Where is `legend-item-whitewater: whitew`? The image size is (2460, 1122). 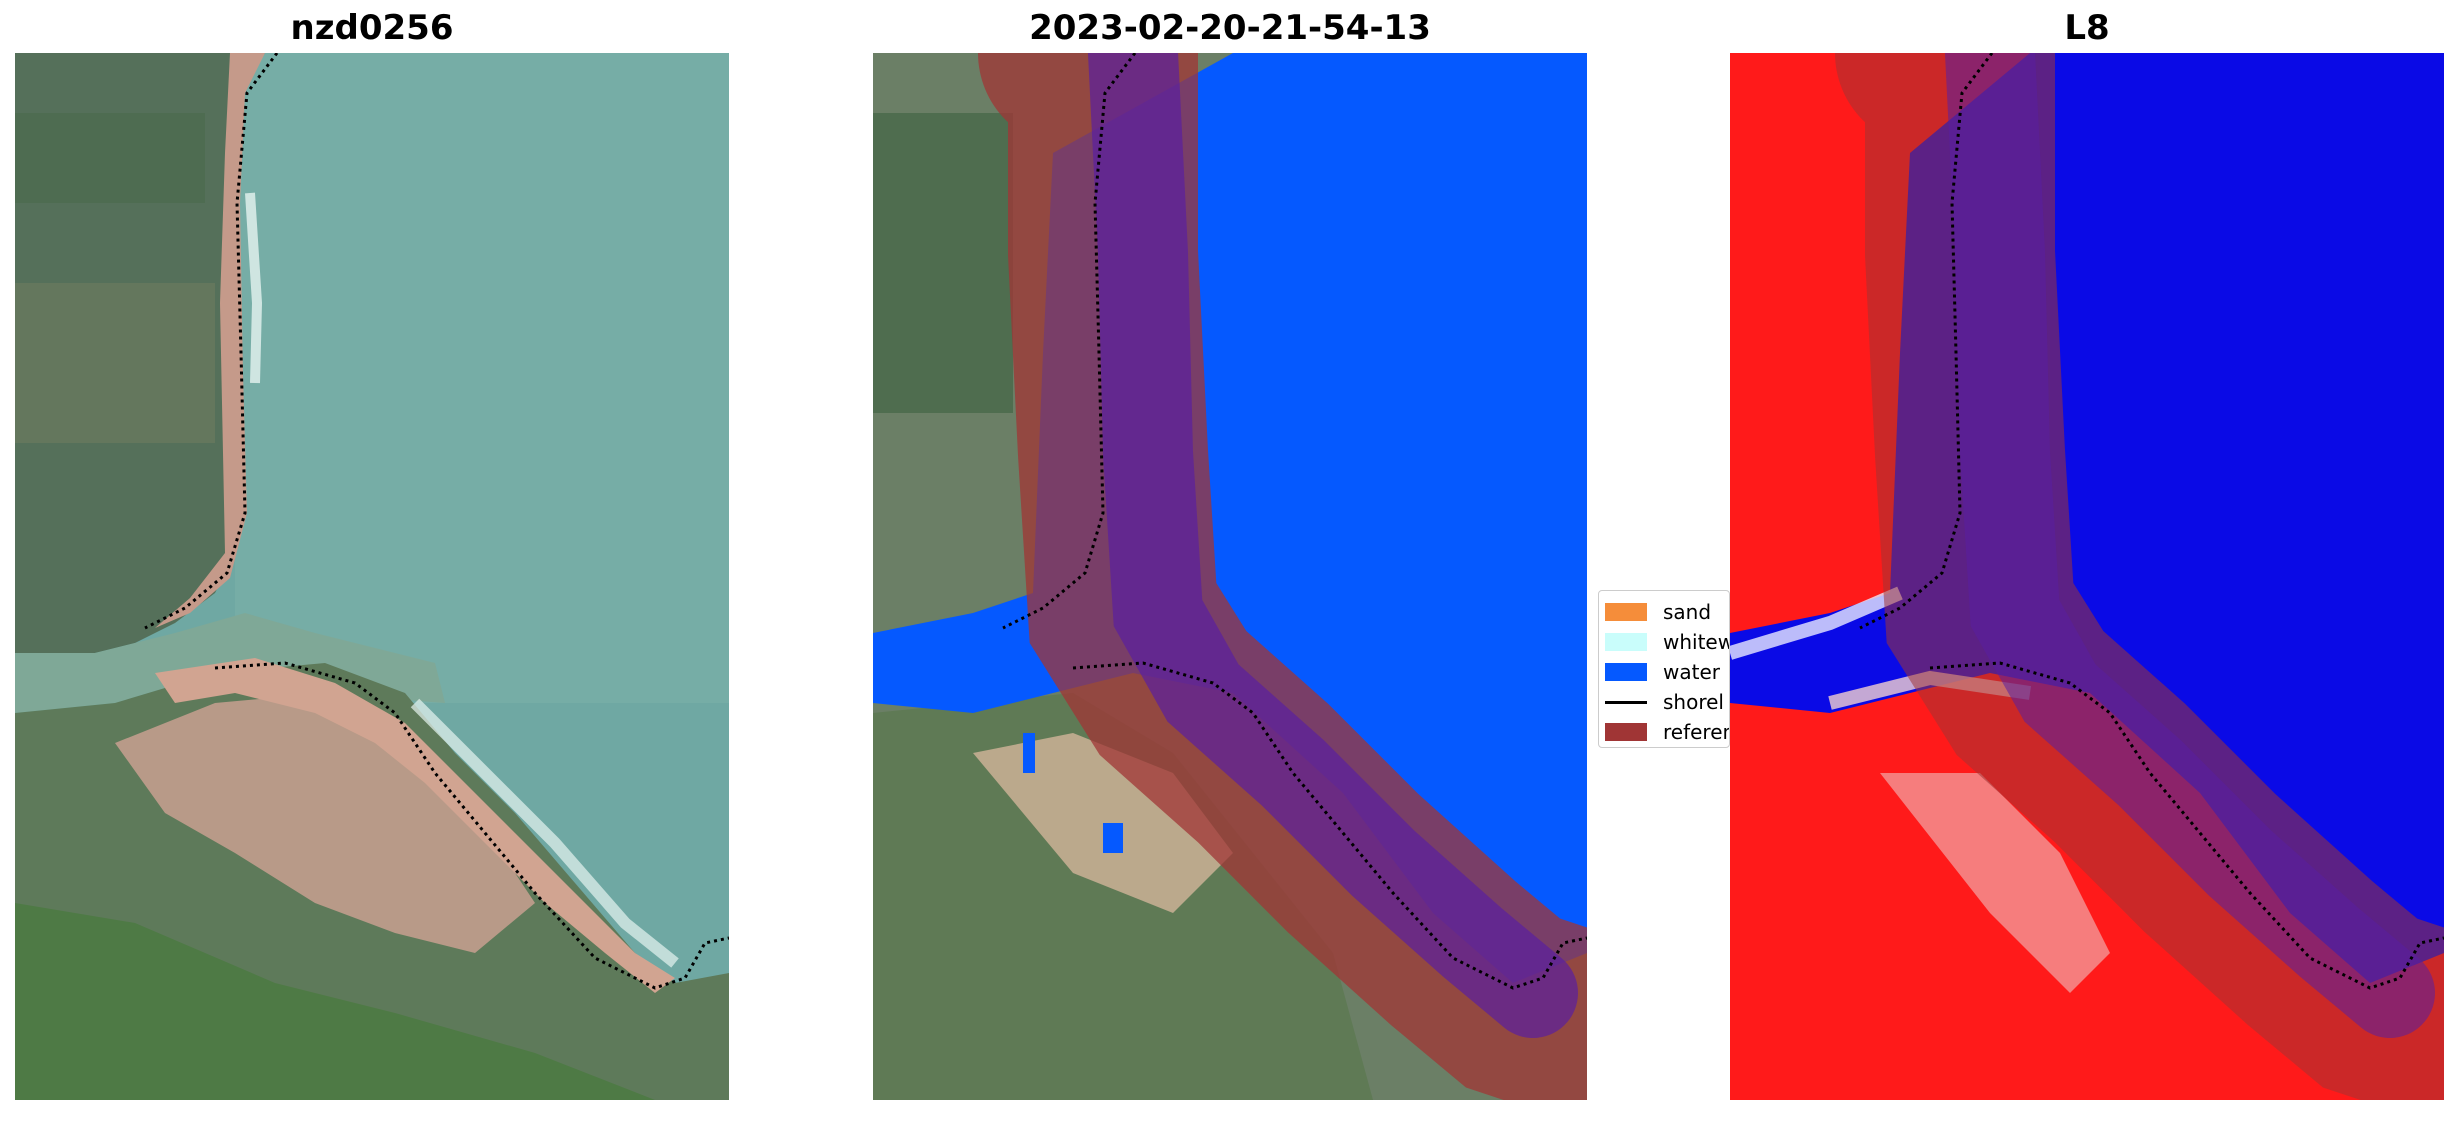
legend-item-whitewater: whitew is located at coordinates (1667, 642).